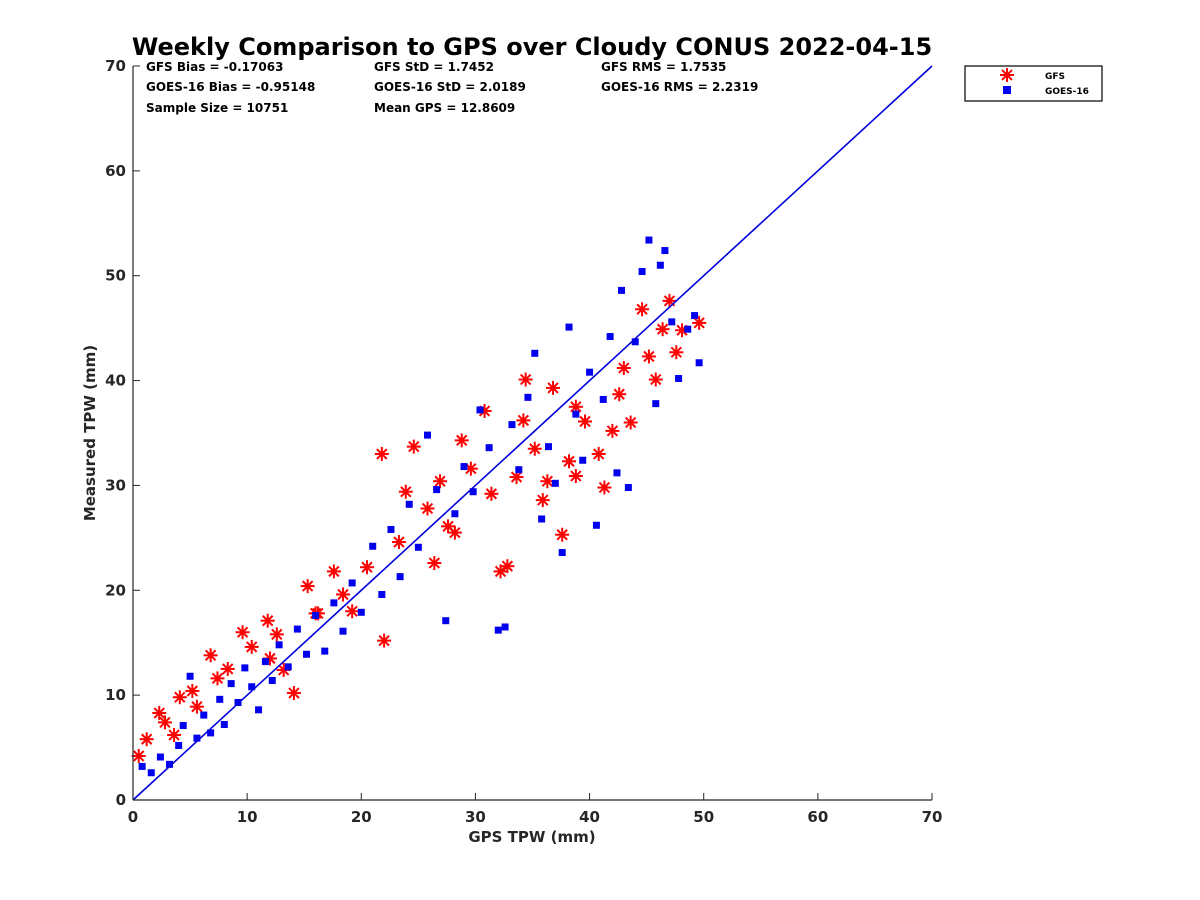 The height and width of the screenshot is (900, 1200). What do you see at coordinates (444, 108) in the screenshot?
I see `stat-text: Mean GPS = 12.8609` at bounding box center [444, 108].